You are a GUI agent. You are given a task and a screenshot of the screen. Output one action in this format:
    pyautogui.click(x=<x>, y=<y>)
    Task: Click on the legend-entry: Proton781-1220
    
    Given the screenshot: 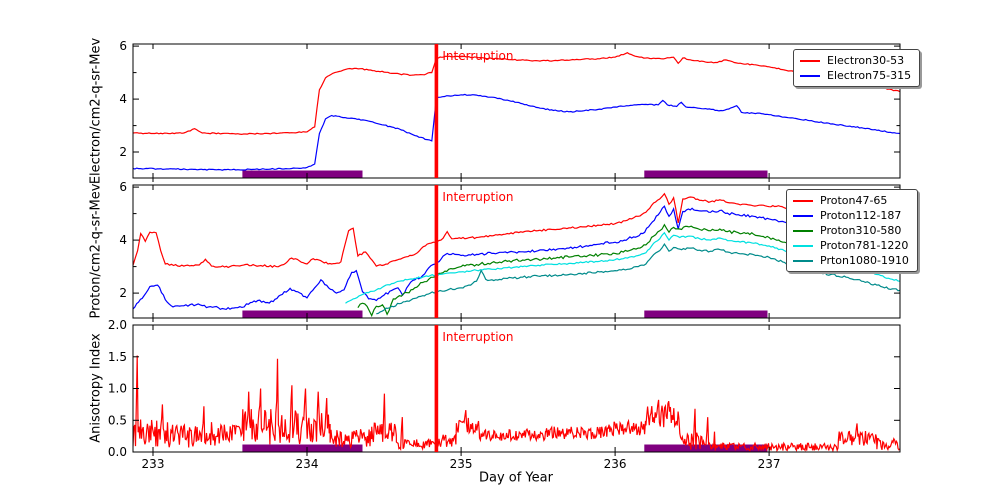 What is the action you would take?
    pyautogui.click(x=851, y=245)
    